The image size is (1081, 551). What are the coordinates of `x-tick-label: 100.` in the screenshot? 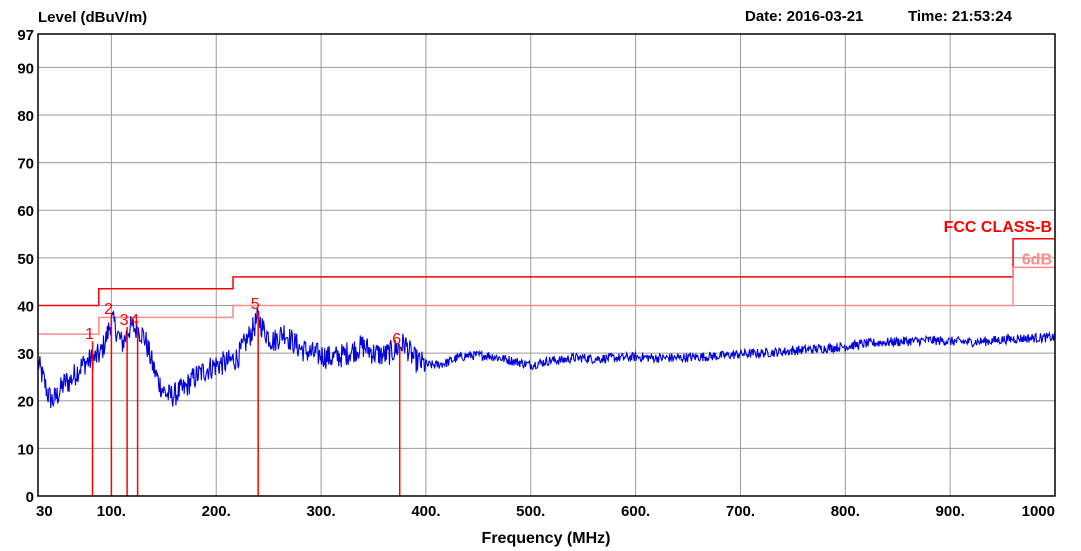 It's located at (111, 511).